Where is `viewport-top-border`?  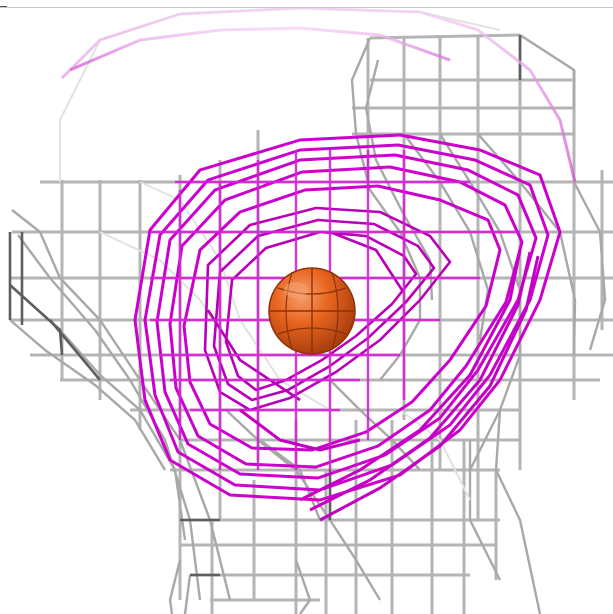 viewport-top-border is located at coordinates (306, 4).